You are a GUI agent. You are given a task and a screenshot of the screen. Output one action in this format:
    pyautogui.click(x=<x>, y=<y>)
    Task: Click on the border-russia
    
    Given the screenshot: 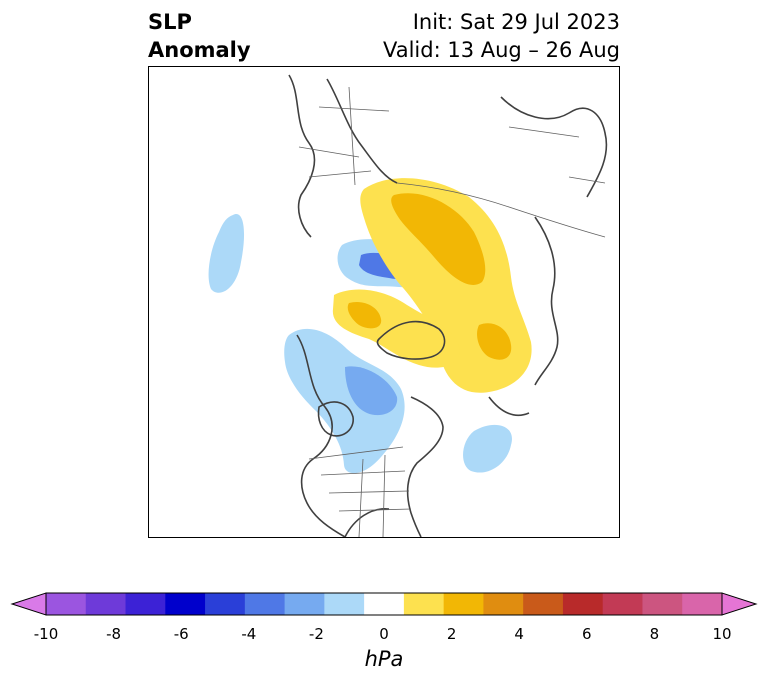 What is the action you would take?
    pyautogui.click(x=501, y=210)
    